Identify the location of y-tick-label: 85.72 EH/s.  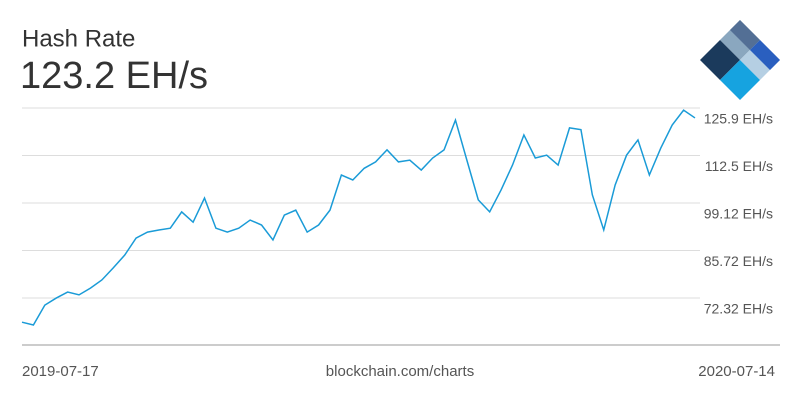
(738, 261).